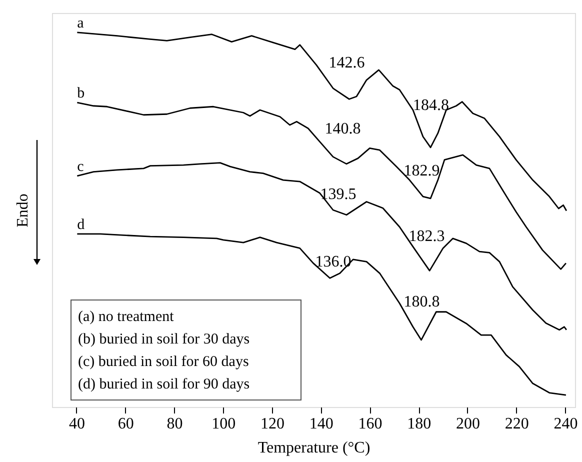  I want to click on x-tick-label: 140, so click(321, 424).